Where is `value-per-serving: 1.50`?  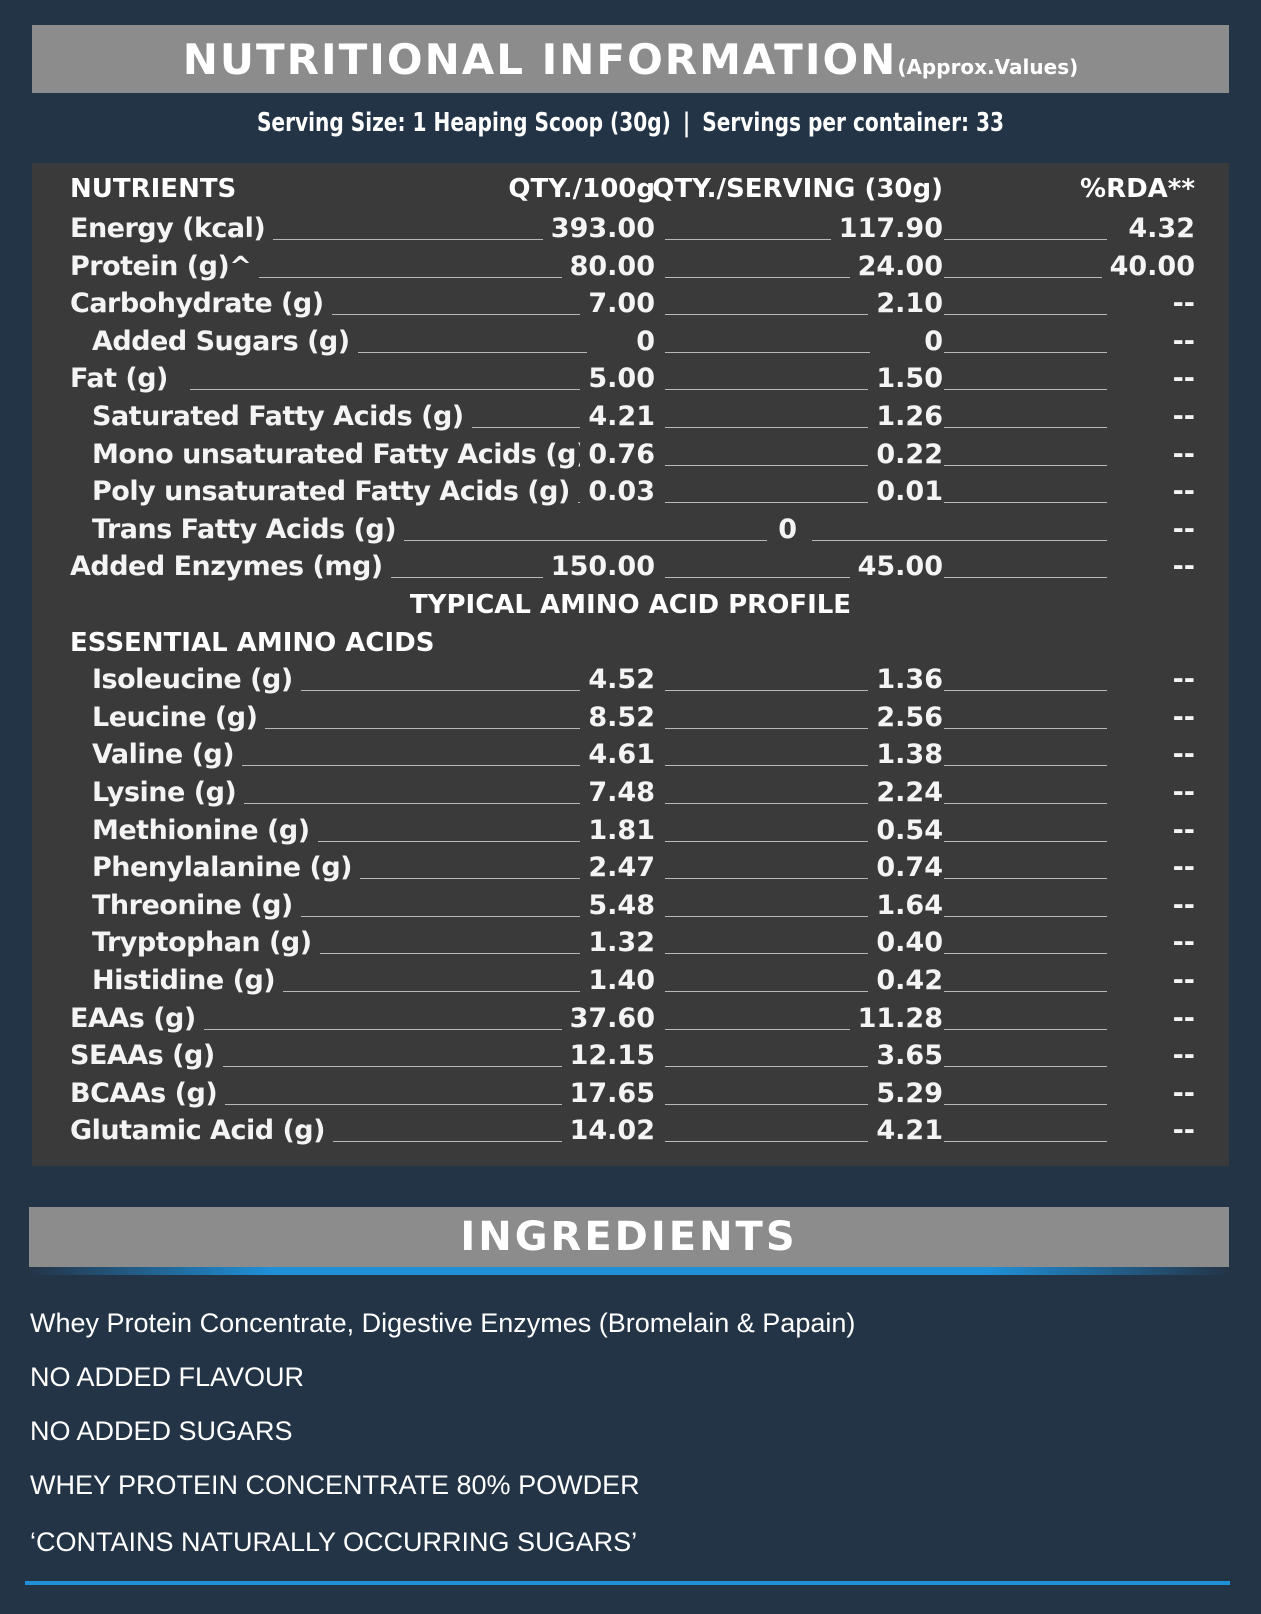 value-per-serving: 1.50 is located at coordinates (905, 379).